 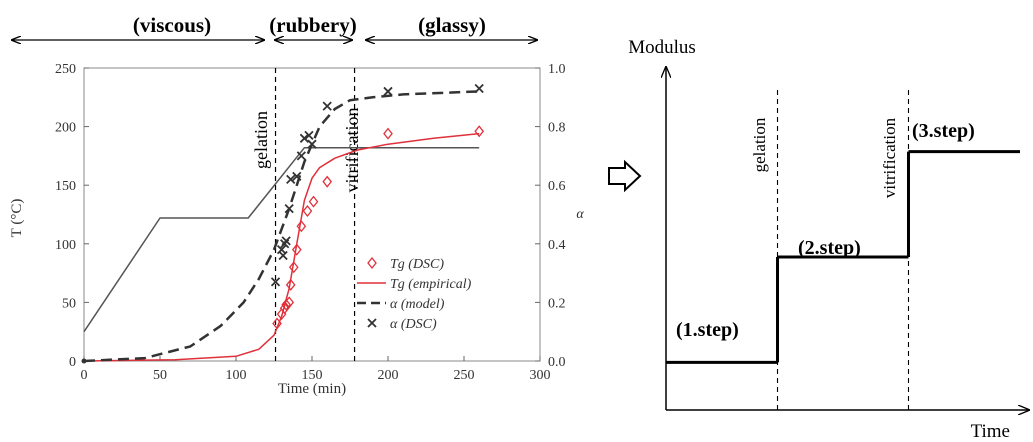 What do you see at coordinates (236, 375) in the screenshot?
I see `x-tick-label: 100` at bounding box center [236, 375].